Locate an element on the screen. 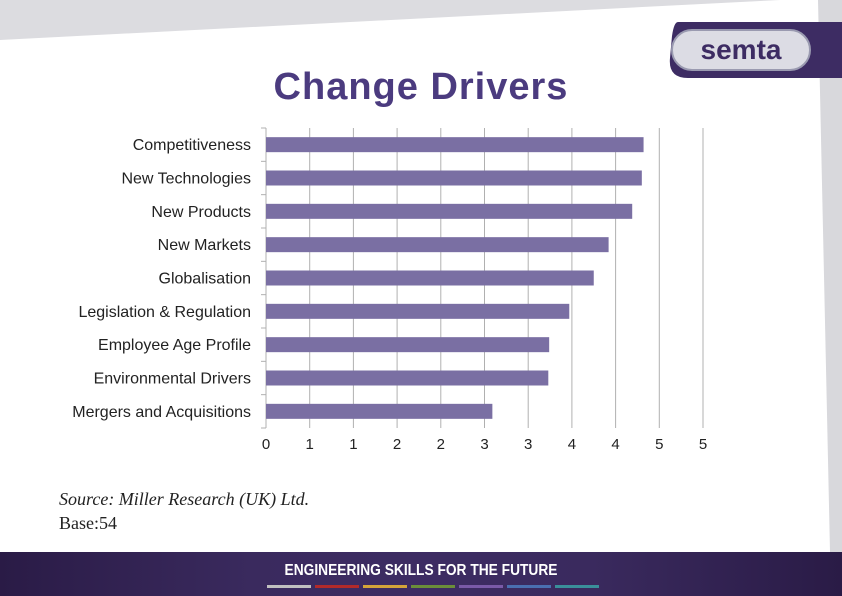  chart-tick-labels: 0 1 1 2 2 3 3 4 4 5 5 is located at coordinates (484, 444).